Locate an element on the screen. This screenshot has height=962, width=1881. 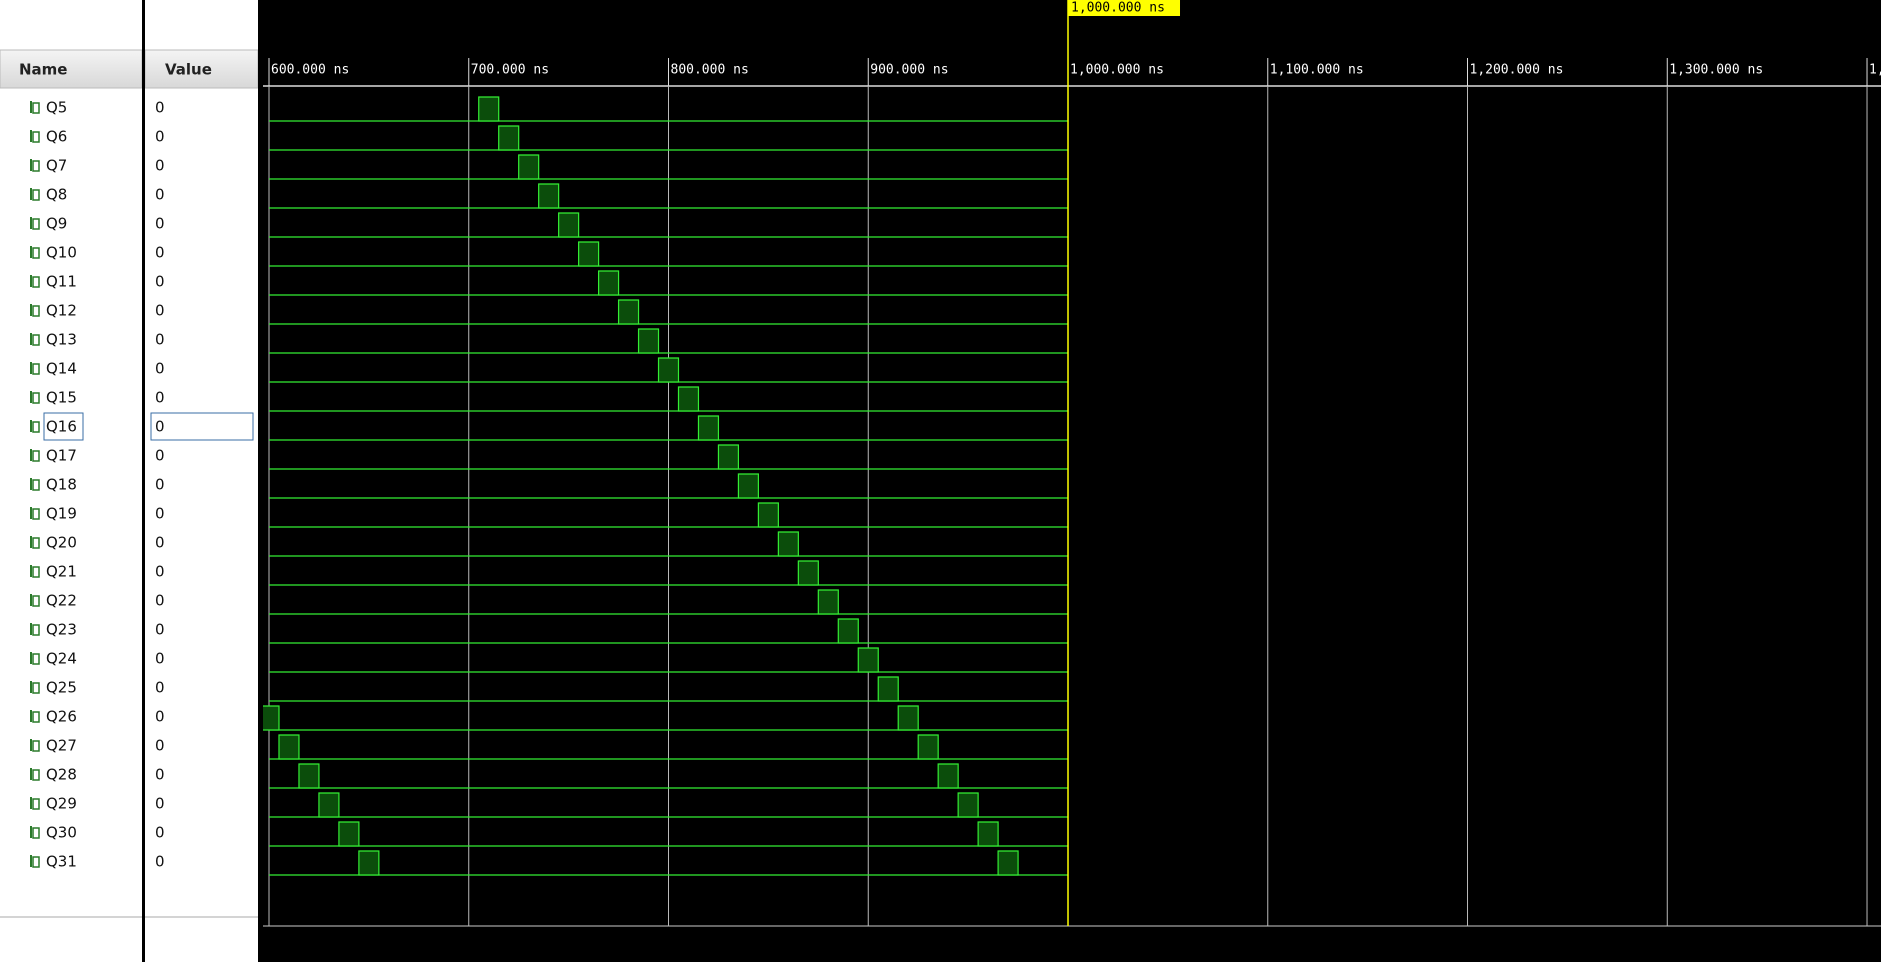
signal-row: Q22 0 is located at coordinates (97, 601).